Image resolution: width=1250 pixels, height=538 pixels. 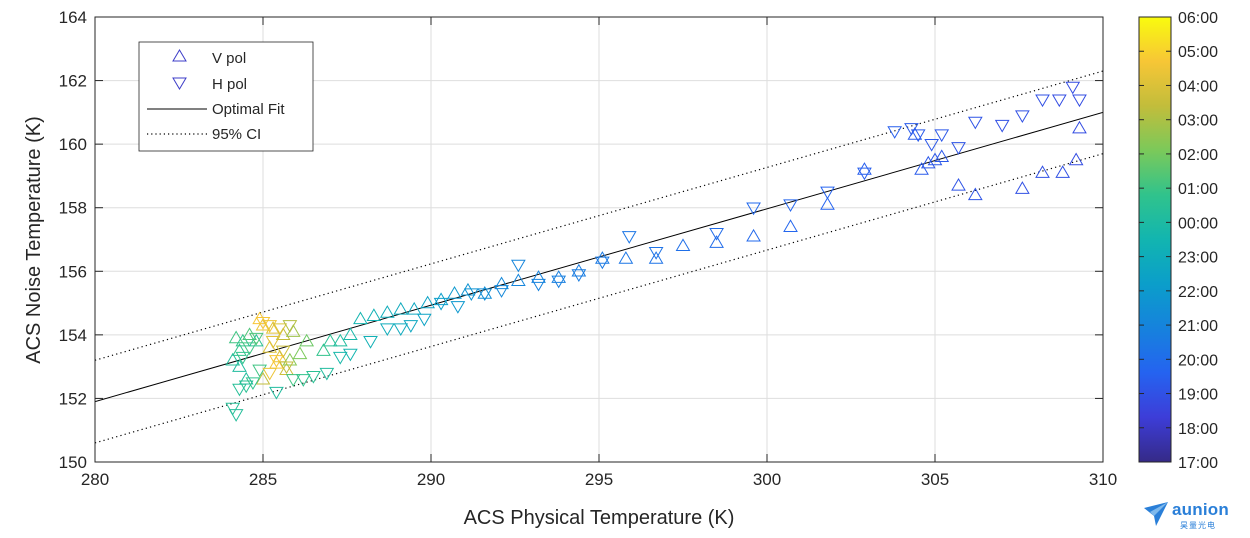 I want to click on legend-v-pol-marker, so click(x=179, y=55).